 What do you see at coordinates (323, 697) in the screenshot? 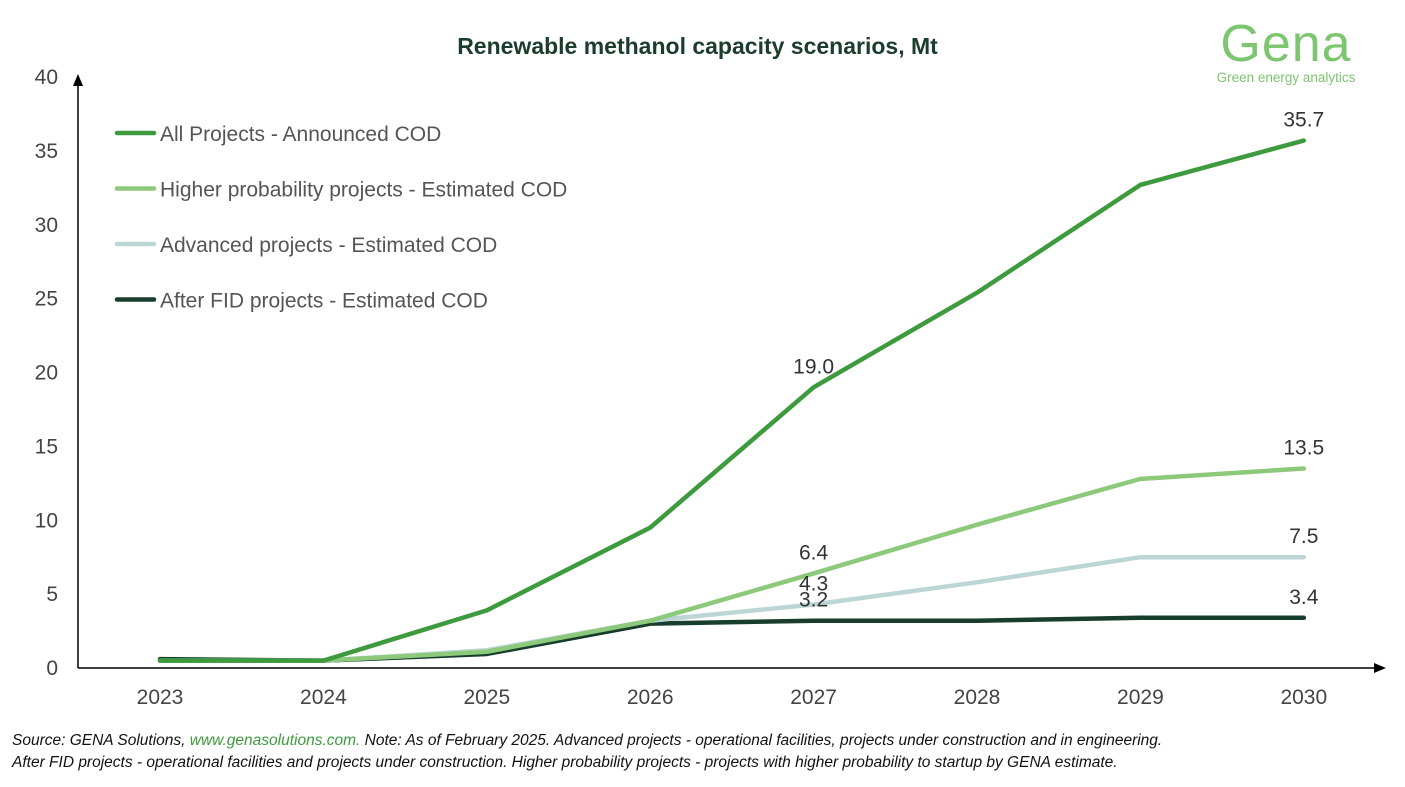
I see `x-tick-label: 2024` at bounding box center [323, 697].